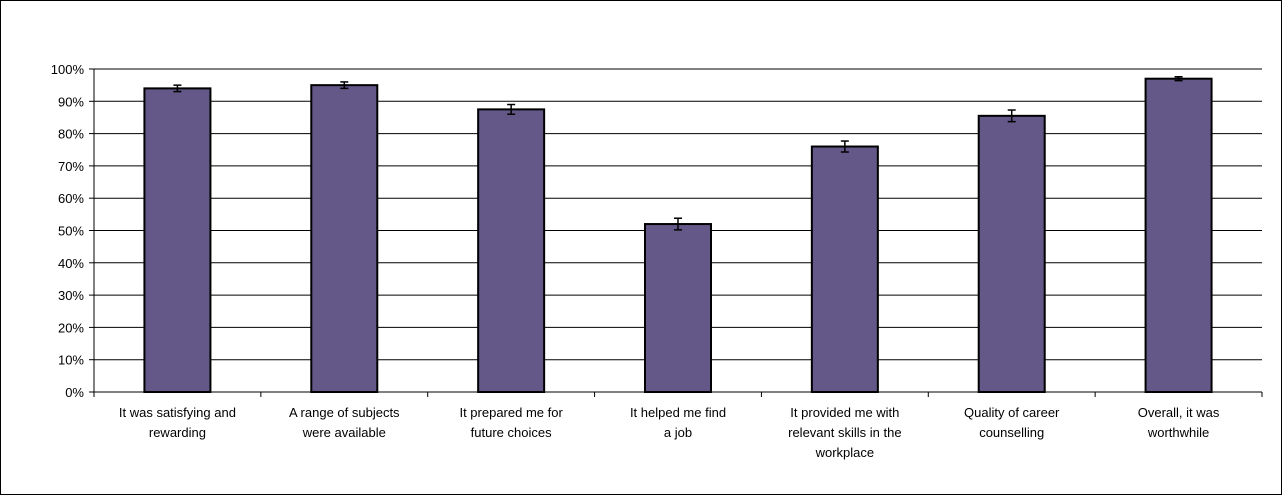  Describe the element at coordinates (511, 422) in the screenshot. I see `x-category-label: It prepared me for future choices` at that location.